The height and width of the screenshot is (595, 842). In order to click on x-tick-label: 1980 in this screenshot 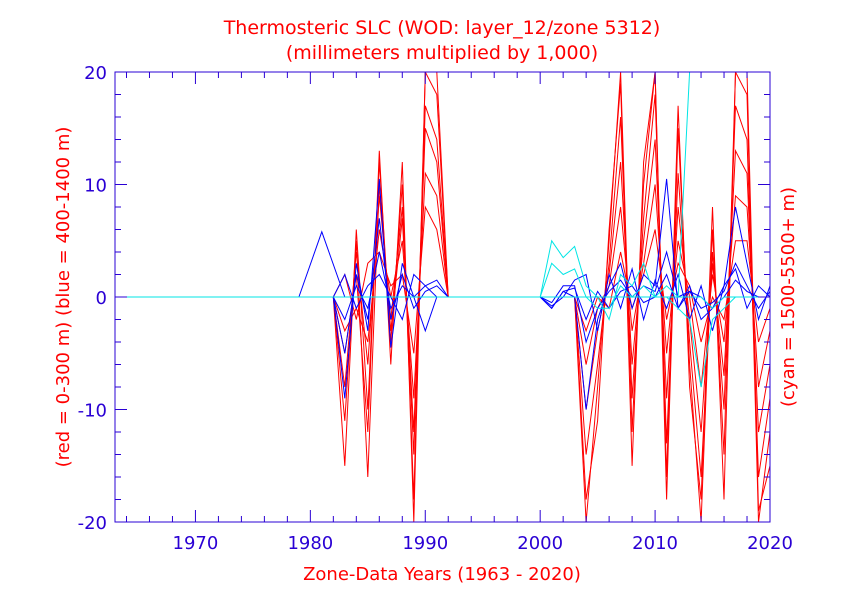, I will do `click(310, 543)`.